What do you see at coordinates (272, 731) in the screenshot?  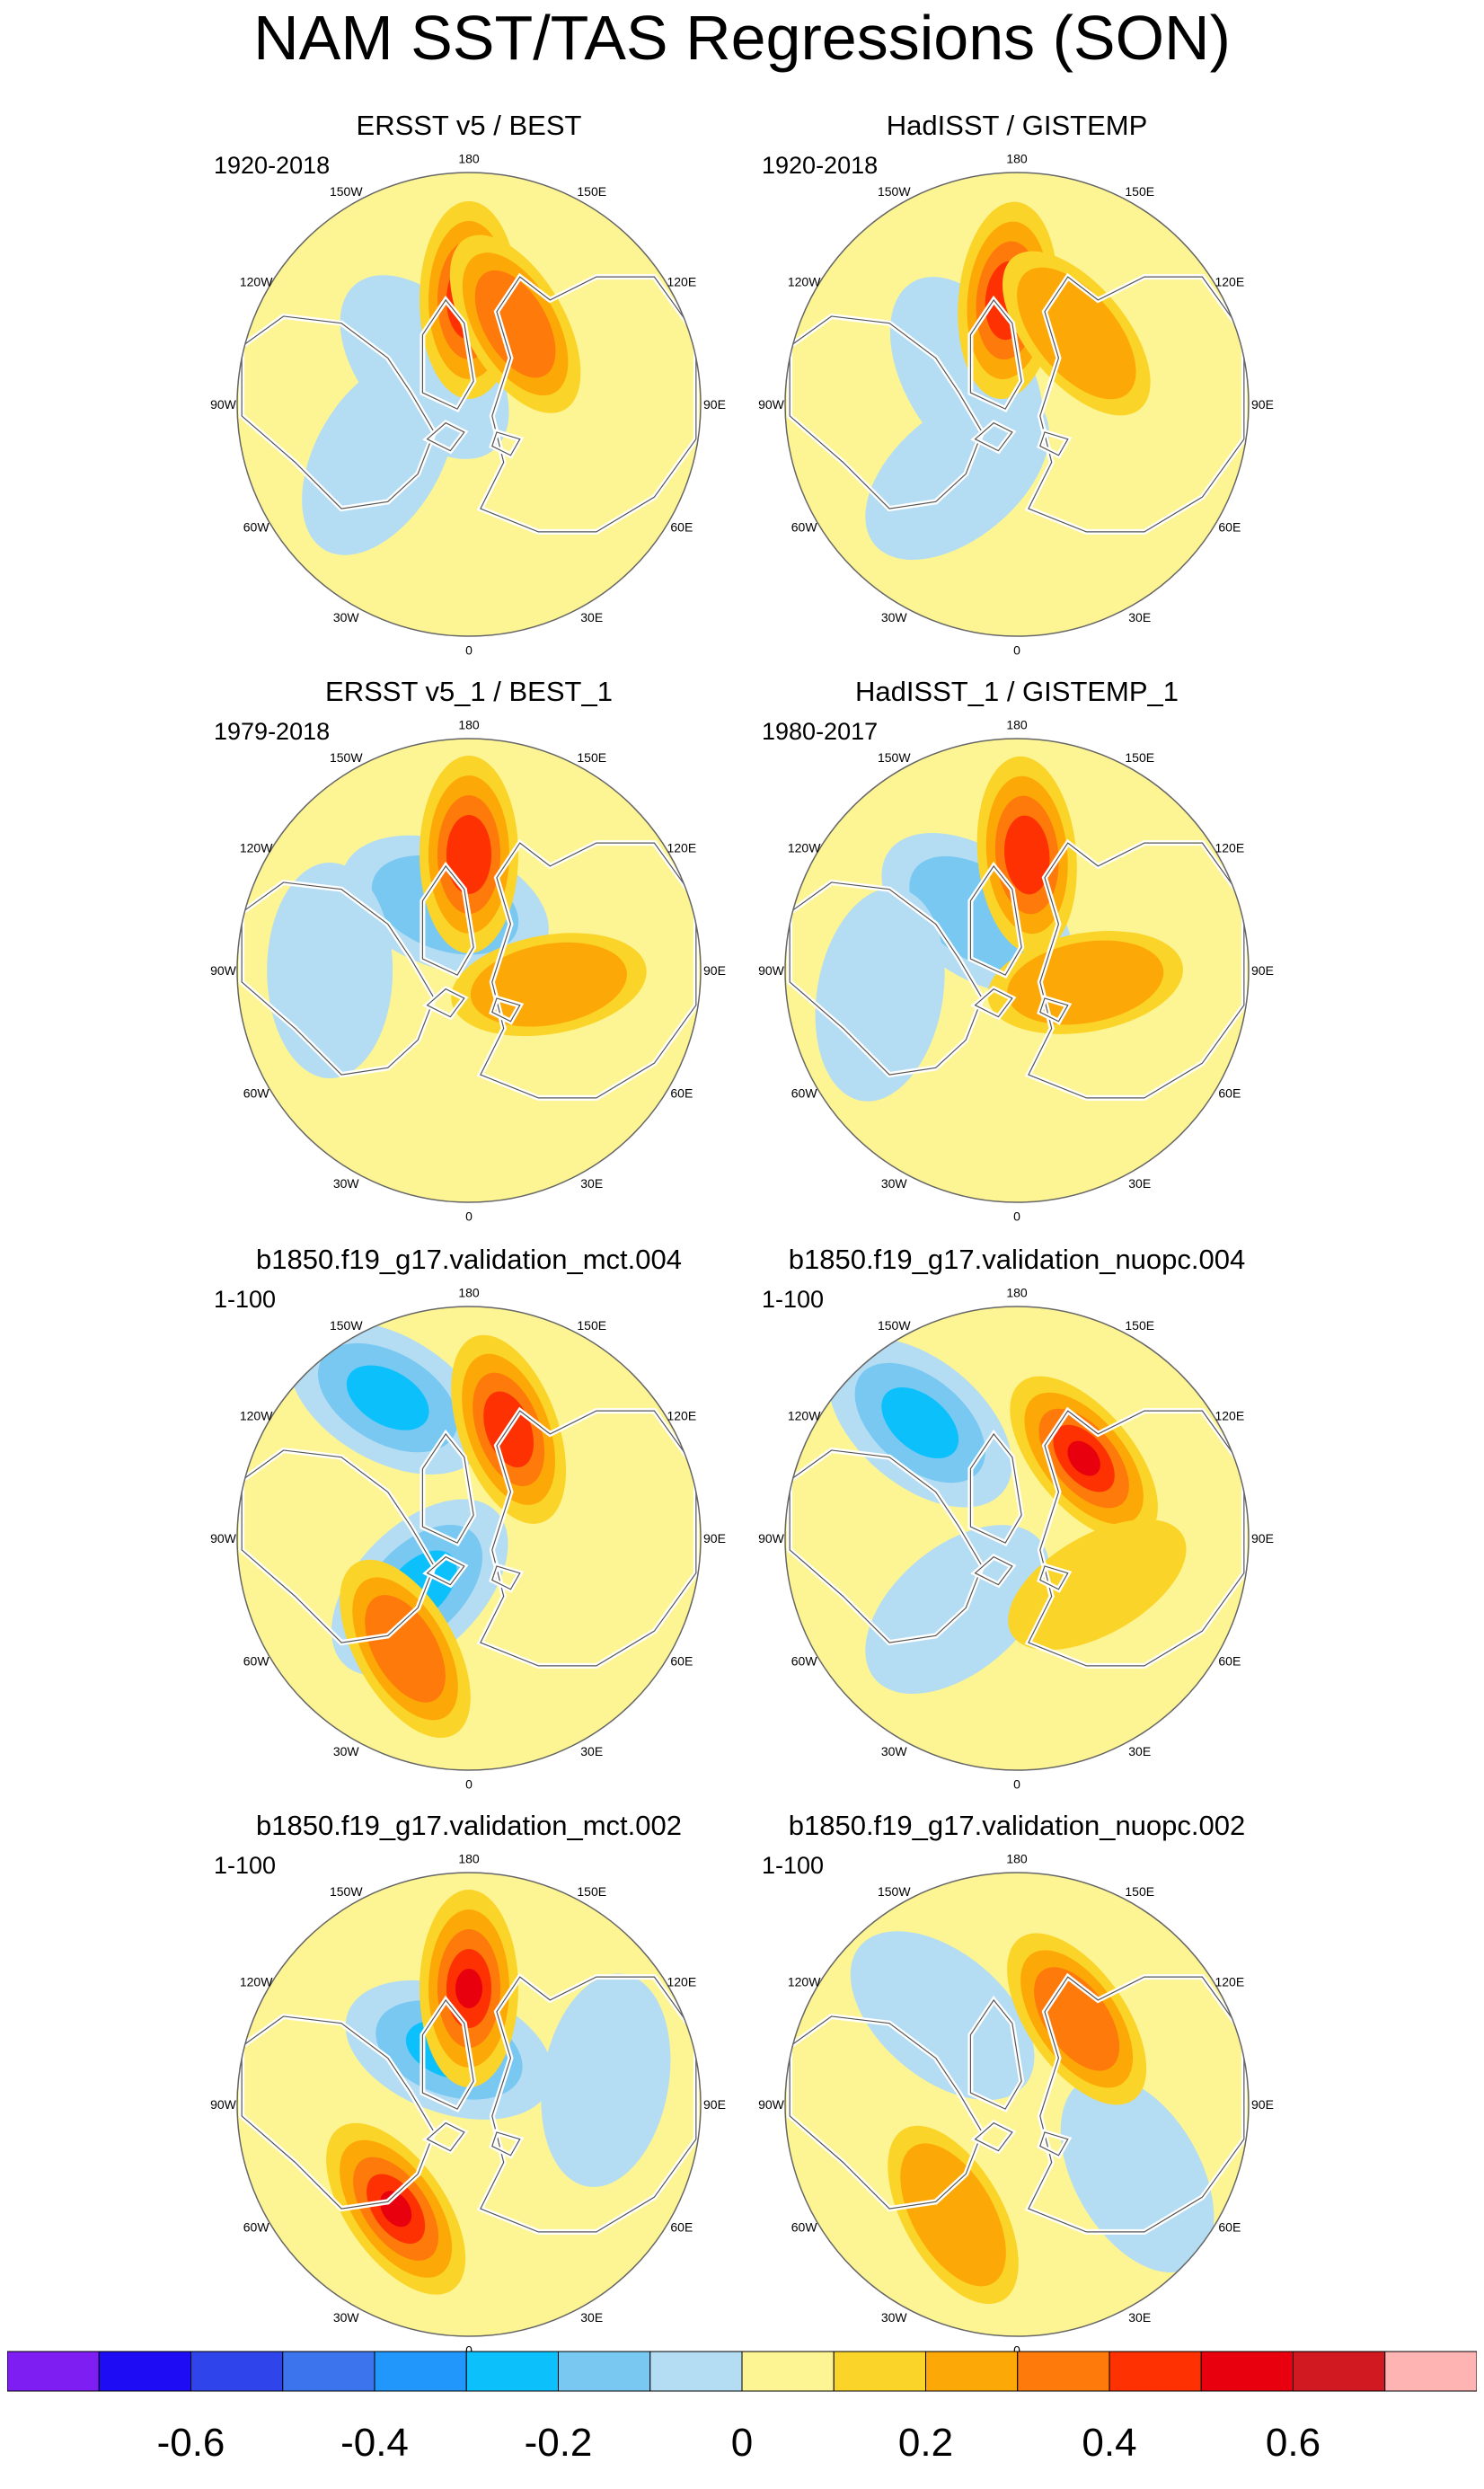 I see `period-label: 1979-2018` at bounding box center [272, 731].